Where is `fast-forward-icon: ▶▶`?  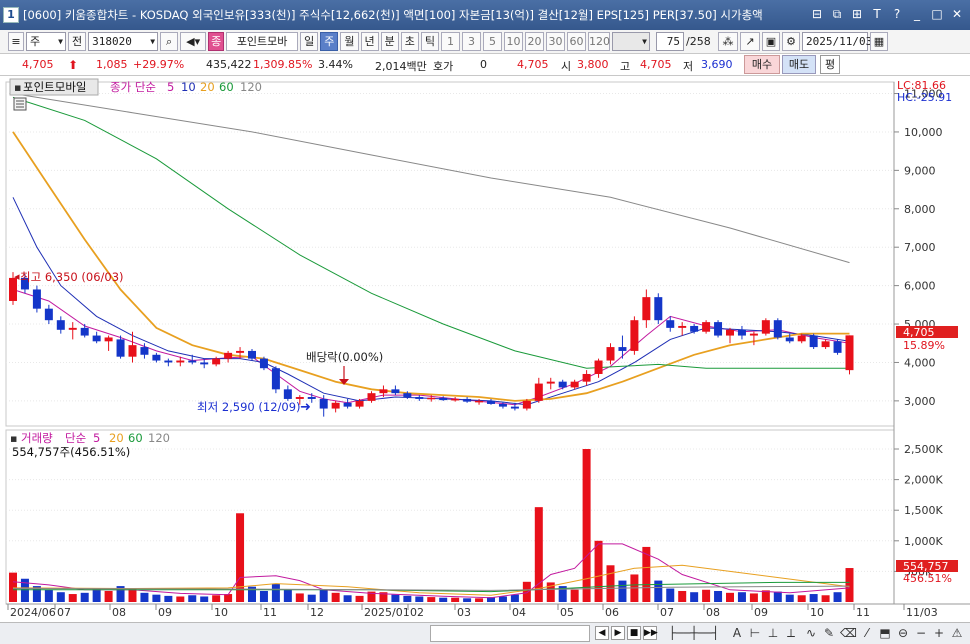
fast-forward-icon: ▶▶ is located at coordinates (650, 633).